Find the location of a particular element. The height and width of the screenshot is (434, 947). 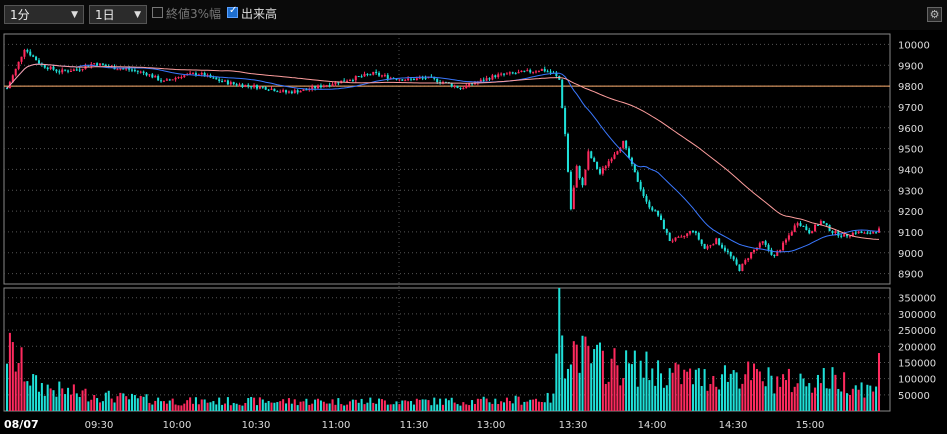

volume-checkbox is located at coordinates (232, 11).